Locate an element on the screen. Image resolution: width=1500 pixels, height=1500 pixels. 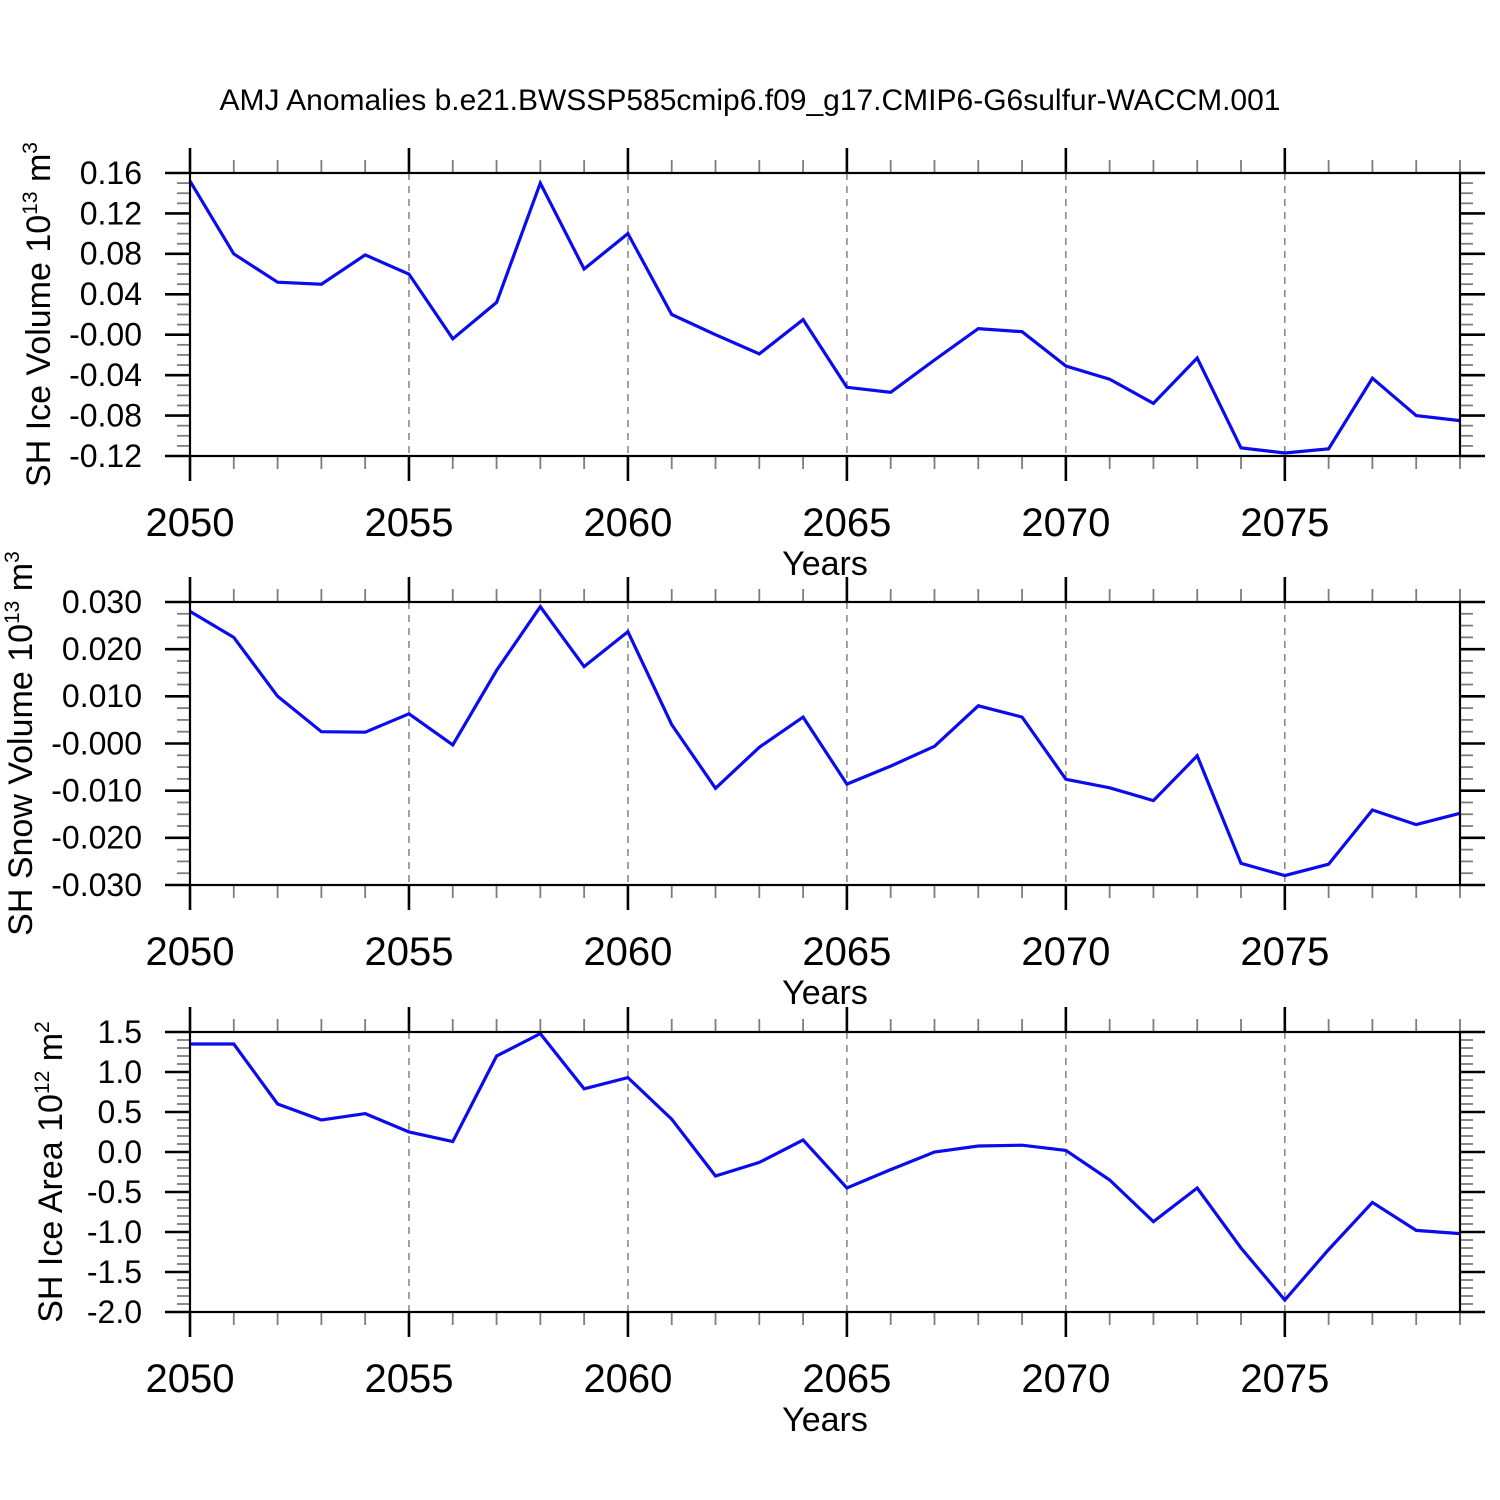
y-axis-title: SH Snow Volume 1013 m3 is located at coordinates (20, 743).